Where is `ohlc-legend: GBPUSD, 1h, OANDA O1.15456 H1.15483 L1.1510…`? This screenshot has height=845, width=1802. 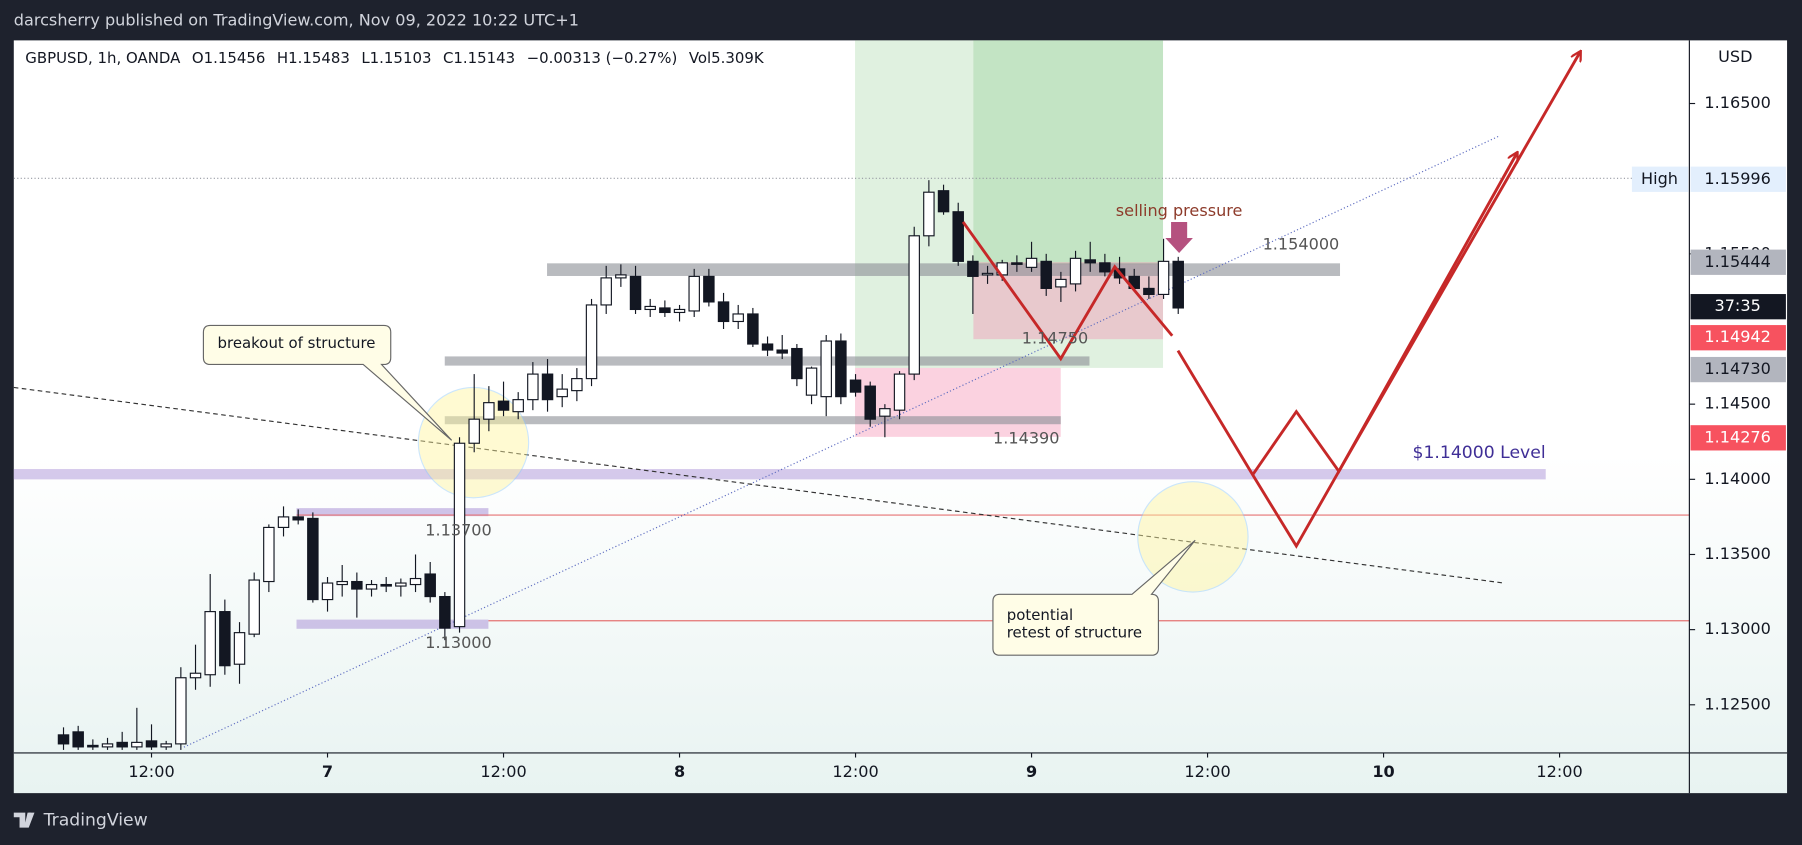
ohlc-legend: GBPUSD, 1h, OANDA O1.15456 H1.15483 L1.1510… is located at coordinates (395, 58).